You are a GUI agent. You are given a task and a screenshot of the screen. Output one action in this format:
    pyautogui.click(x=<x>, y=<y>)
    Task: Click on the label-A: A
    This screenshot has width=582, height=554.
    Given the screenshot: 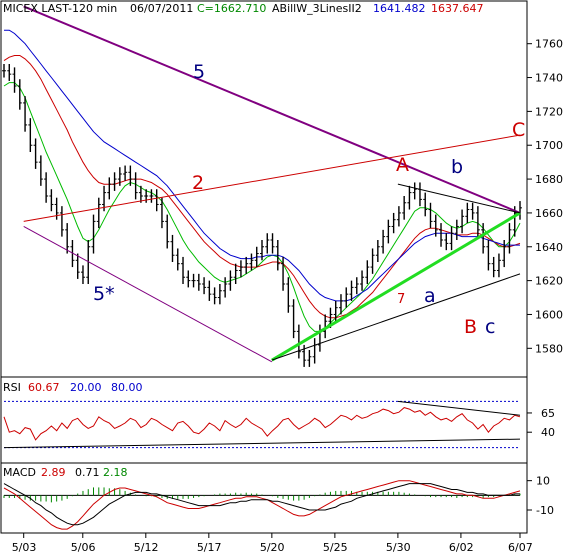 What is the action you would take?
    pyautogui.click(x=402, y=165)
    